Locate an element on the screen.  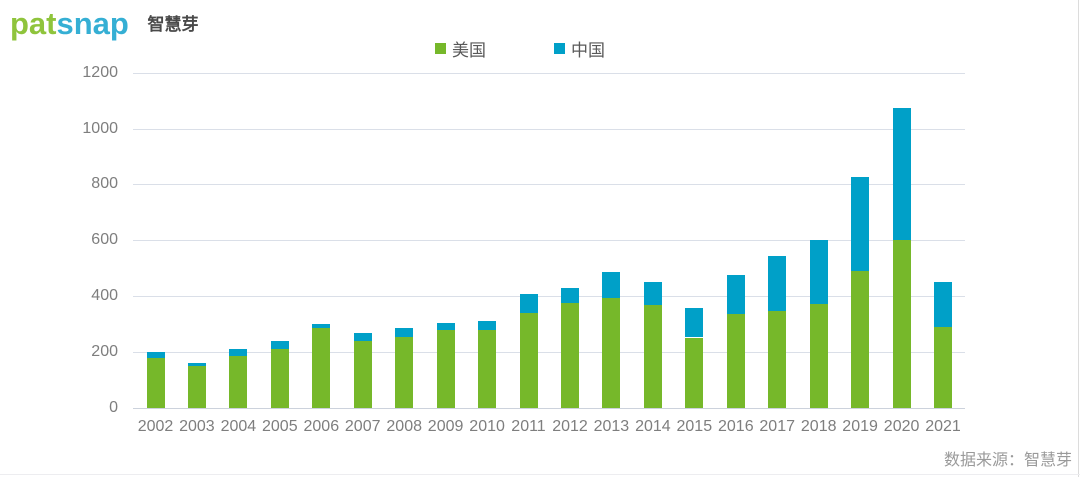
legend-item-cn: 中国 is located at coordinates (579, 49).